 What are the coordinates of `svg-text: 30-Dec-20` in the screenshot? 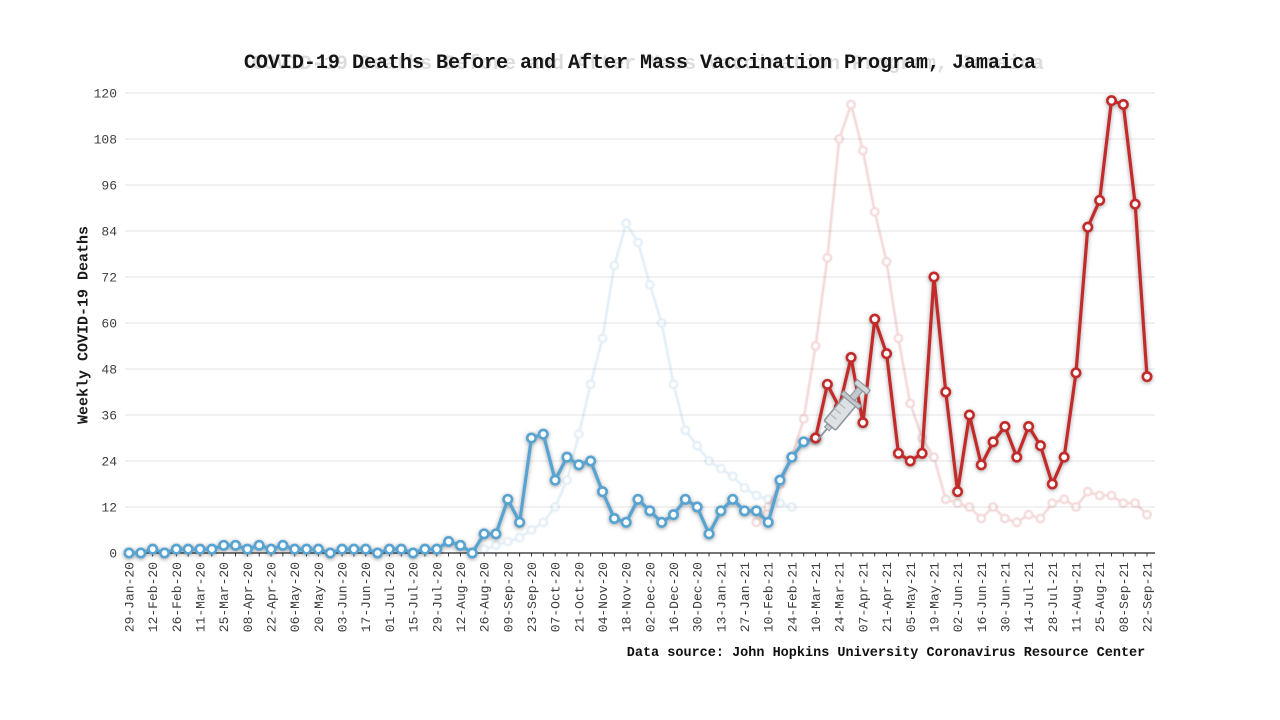 It's located at (698, 597).